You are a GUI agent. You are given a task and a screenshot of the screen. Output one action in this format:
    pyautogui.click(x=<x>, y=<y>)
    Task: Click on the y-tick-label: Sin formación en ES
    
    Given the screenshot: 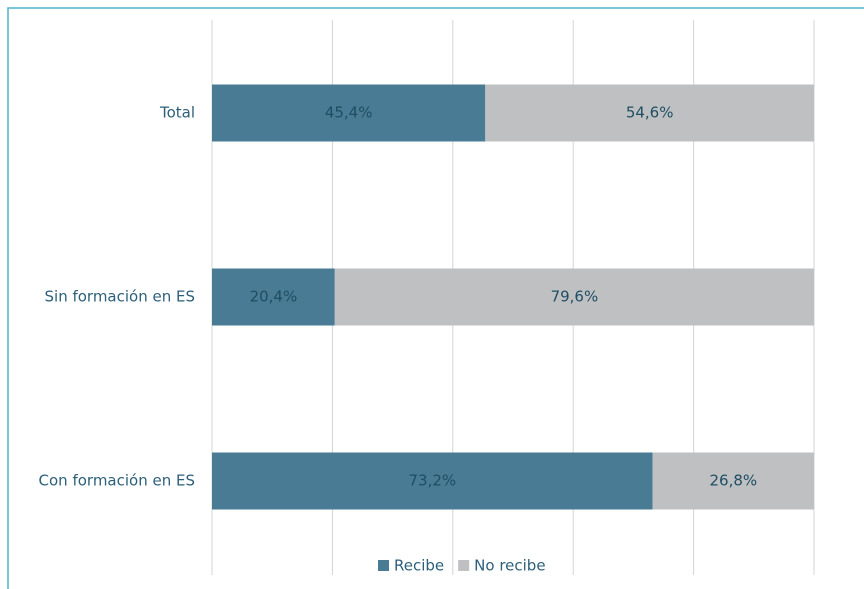 What is the action you would take?
    pyautogui.click(x=120, y=297)
    